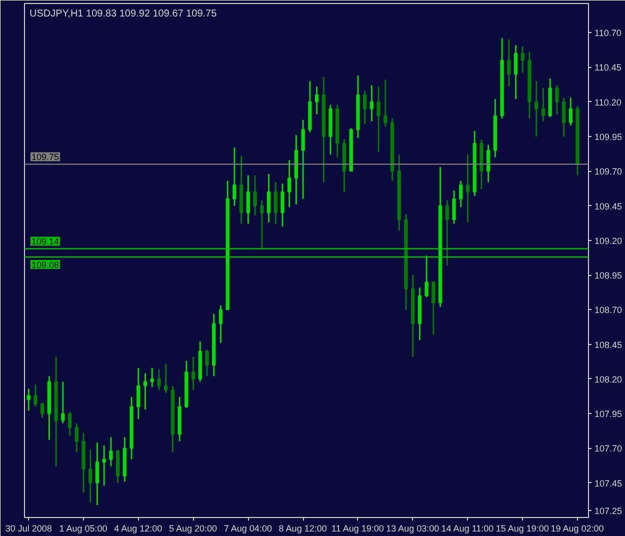 This screenshot has width=625, height=536. Describe the element at coordinates (522, 529) in the screenshot. I see `x-tick-label: 15 Aug 19:00` at that location.